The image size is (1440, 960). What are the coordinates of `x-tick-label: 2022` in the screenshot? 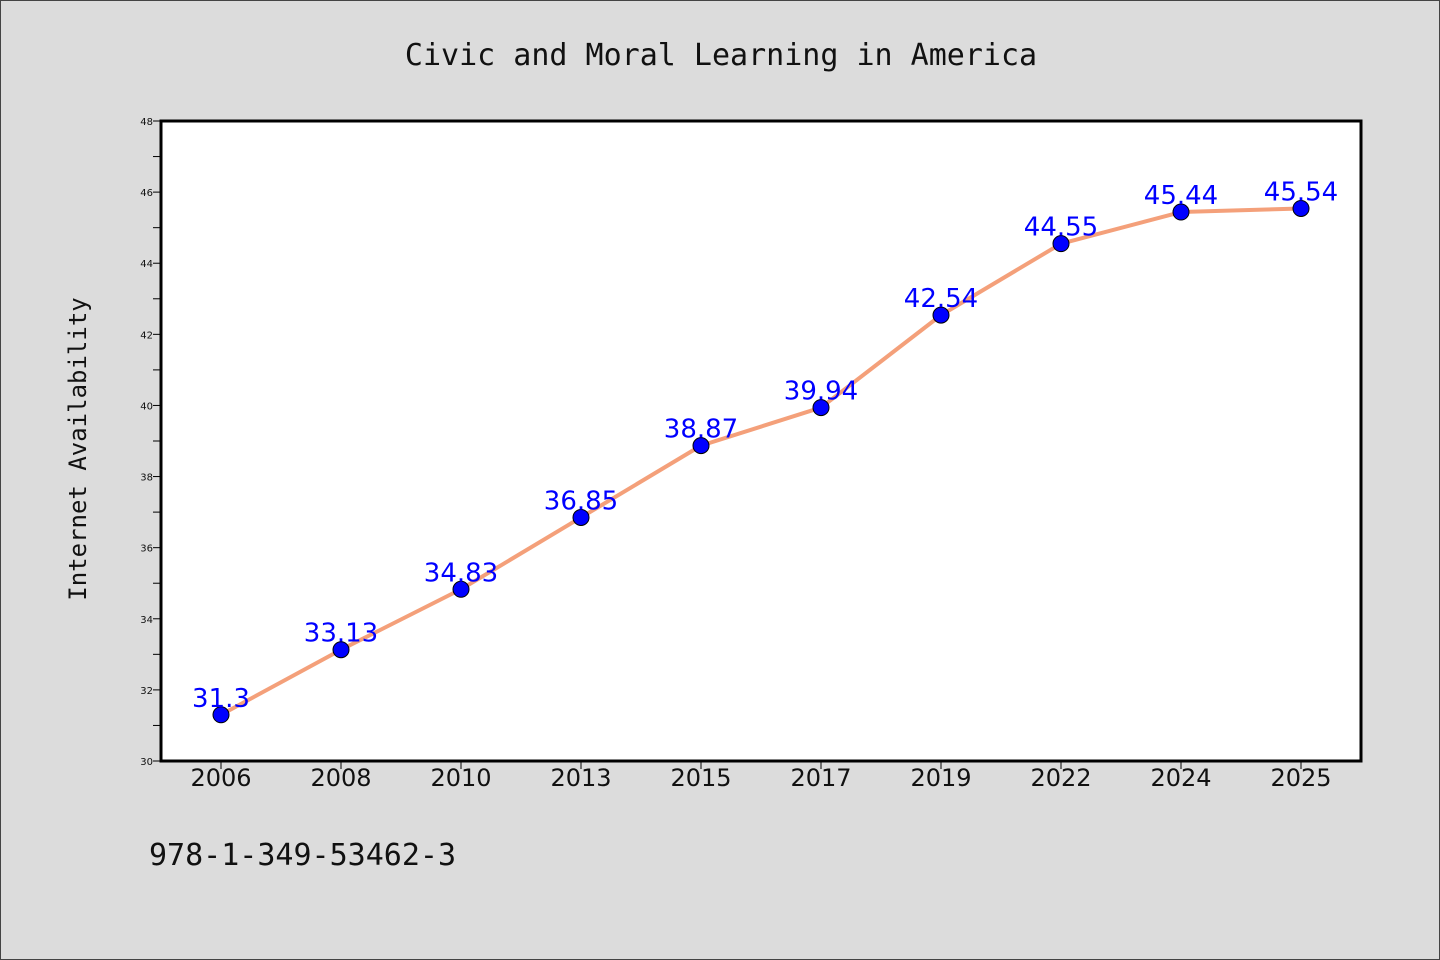 It's located at (1060, 778).